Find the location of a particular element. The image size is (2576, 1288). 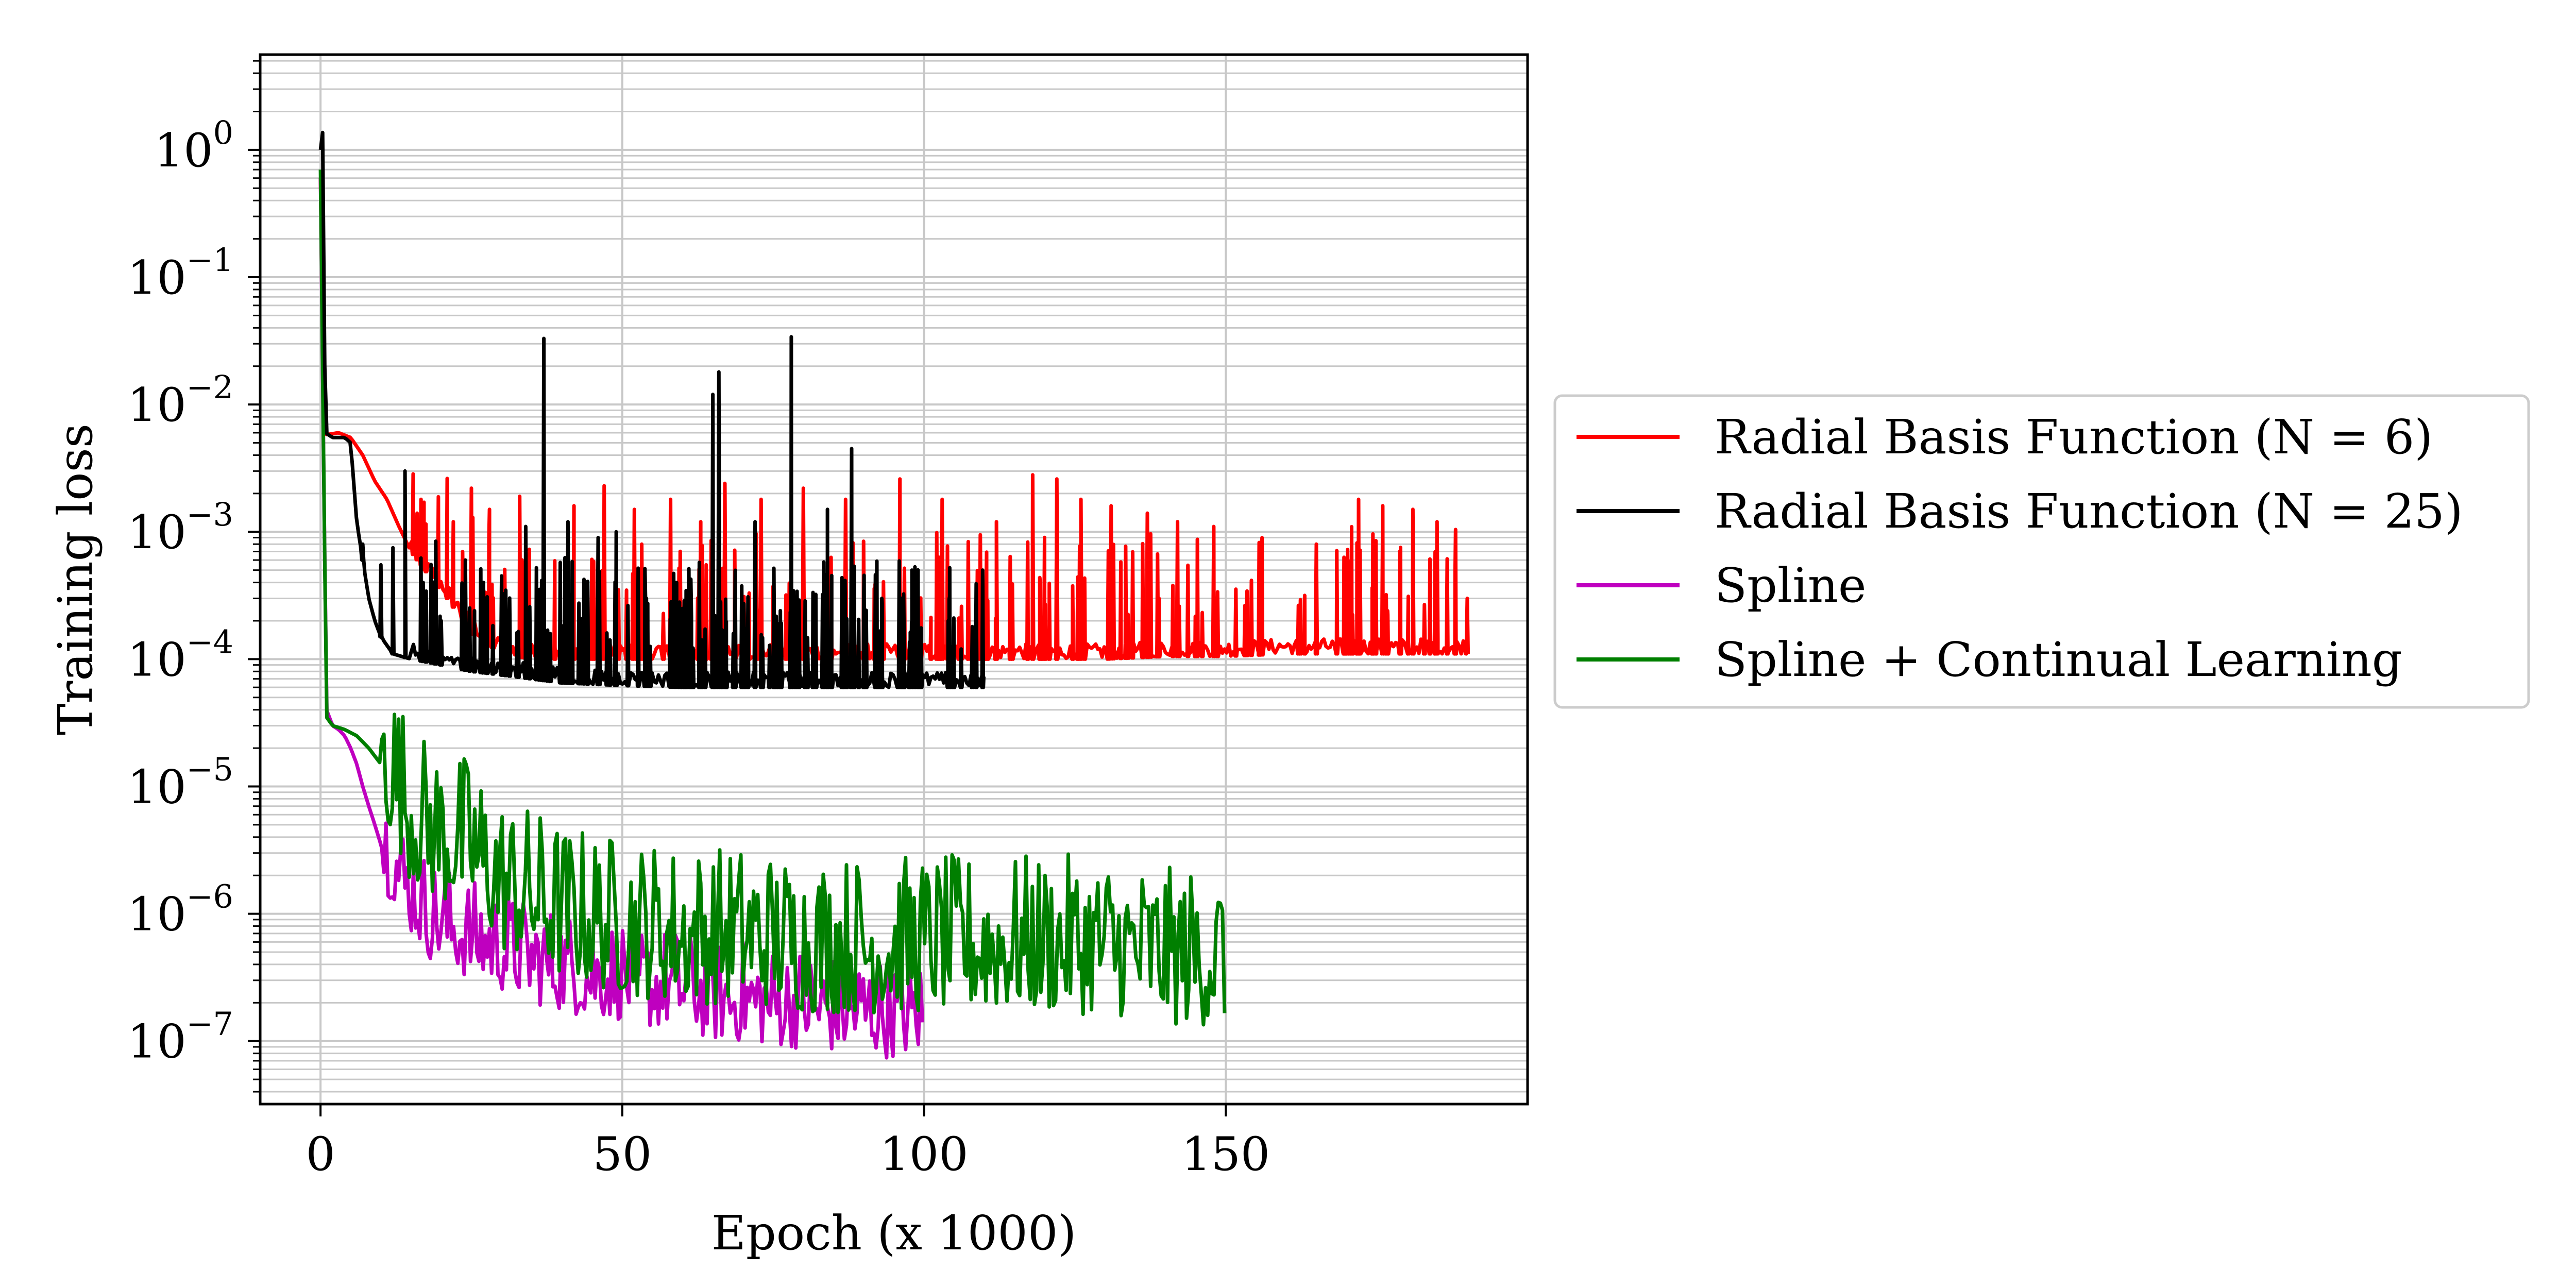

y-tick-label: 10⁻⁵ is located at coordinates (180, 782).